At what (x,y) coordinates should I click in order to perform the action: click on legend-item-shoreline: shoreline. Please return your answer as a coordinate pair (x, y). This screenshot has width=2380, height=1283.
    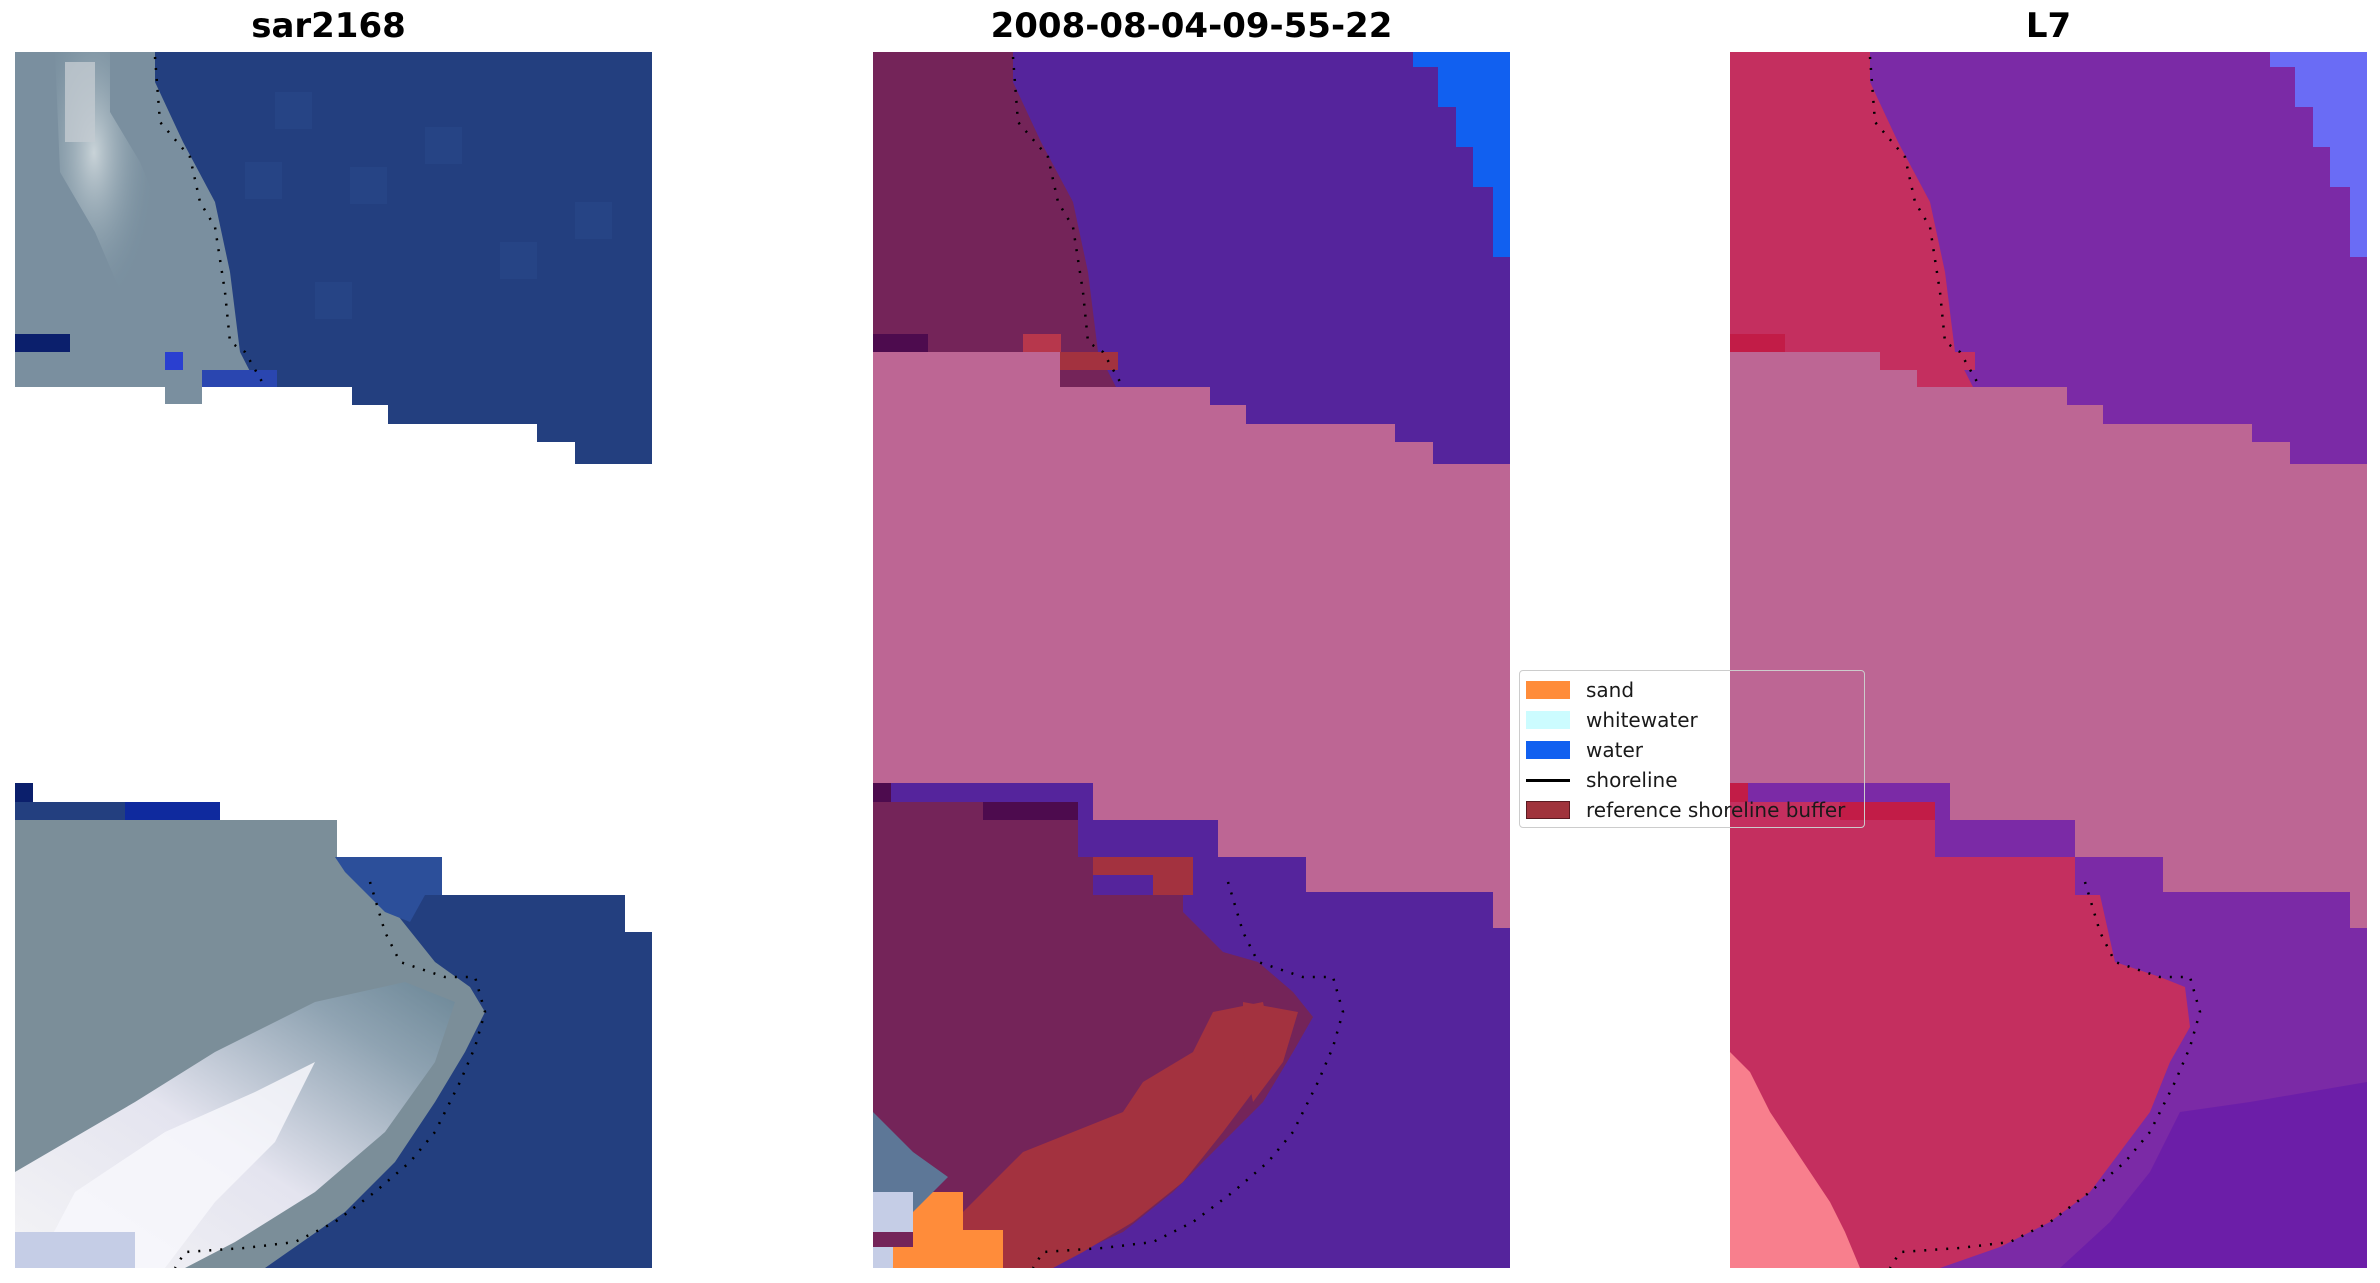
    Looking at the image, I should click on (1602, 780).